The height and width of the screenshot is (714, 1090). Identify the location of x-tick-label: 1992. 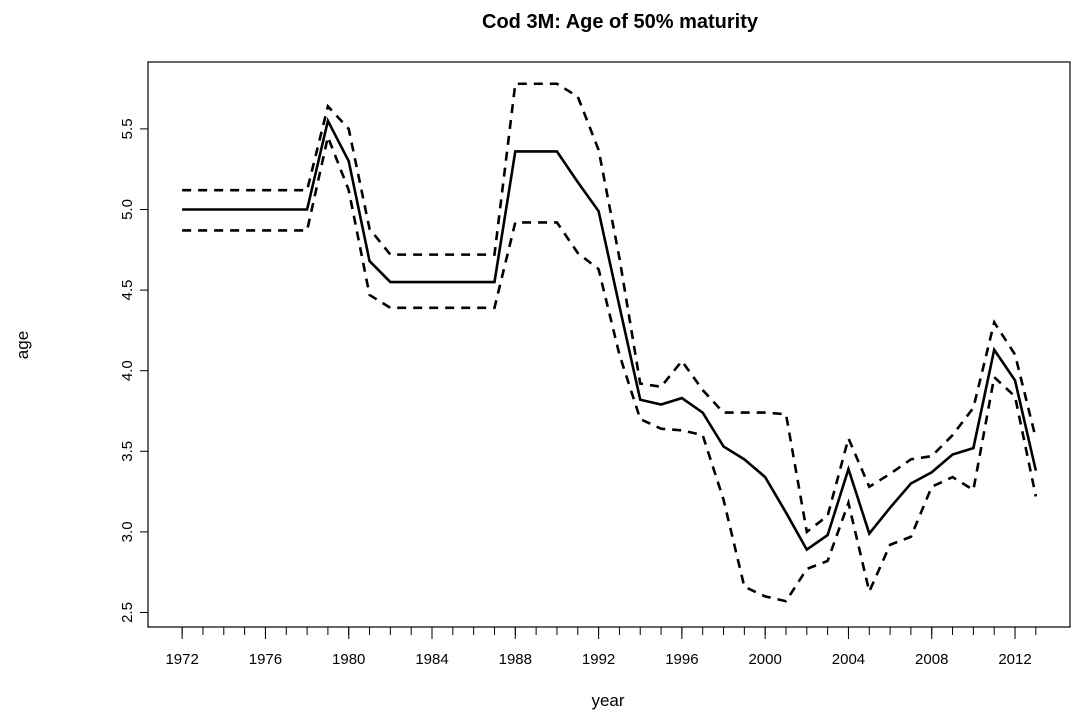
(598, 659).